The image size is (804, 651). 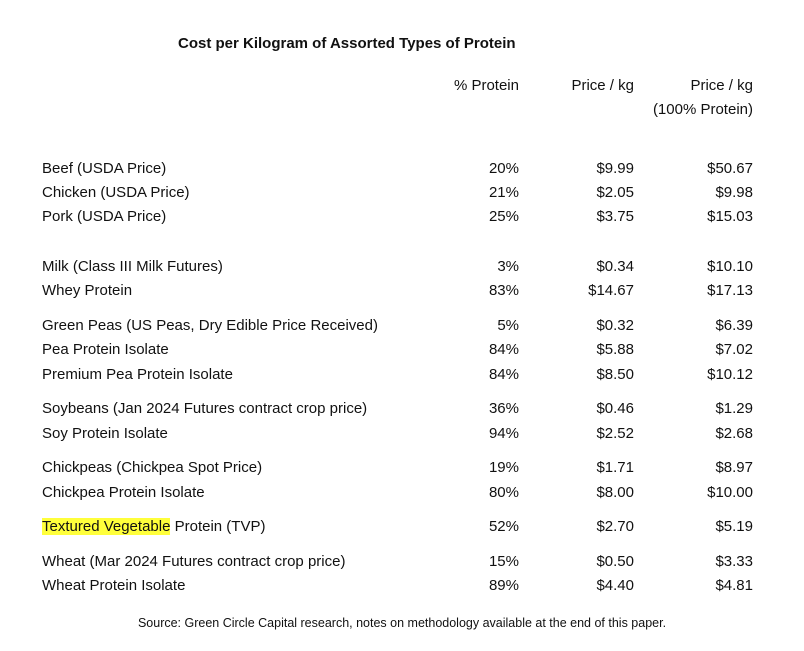 I want to click on row-name: Whey Protein, so click(x=87, y=290).